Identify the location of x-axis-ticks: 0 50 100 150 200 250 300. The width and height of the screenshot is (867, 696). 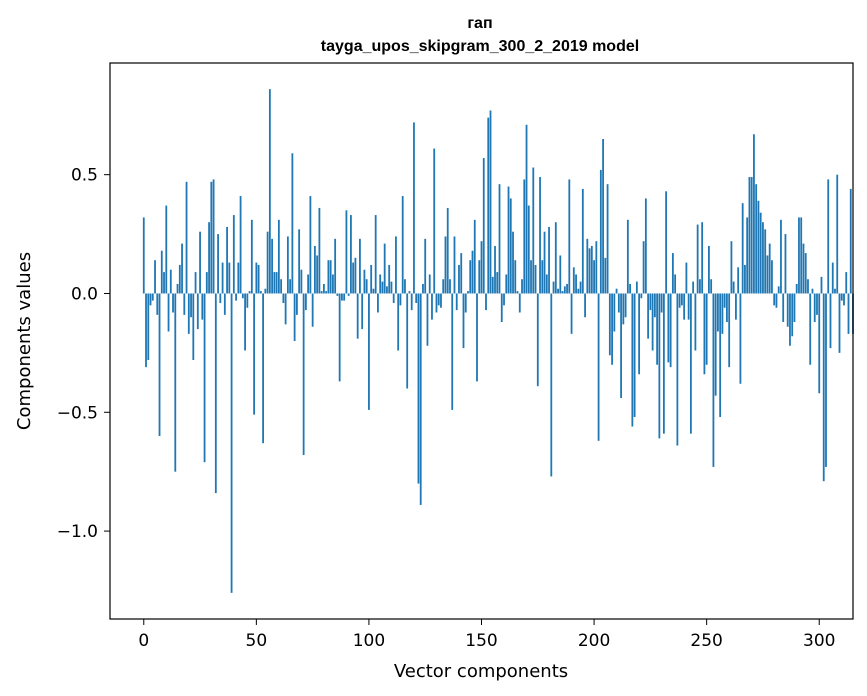
(486, 635).